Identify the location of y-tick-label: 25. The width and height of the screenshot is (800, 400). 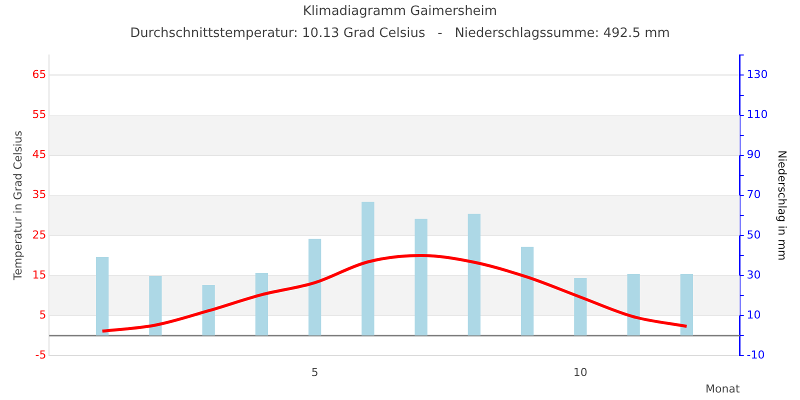
(39, 235).